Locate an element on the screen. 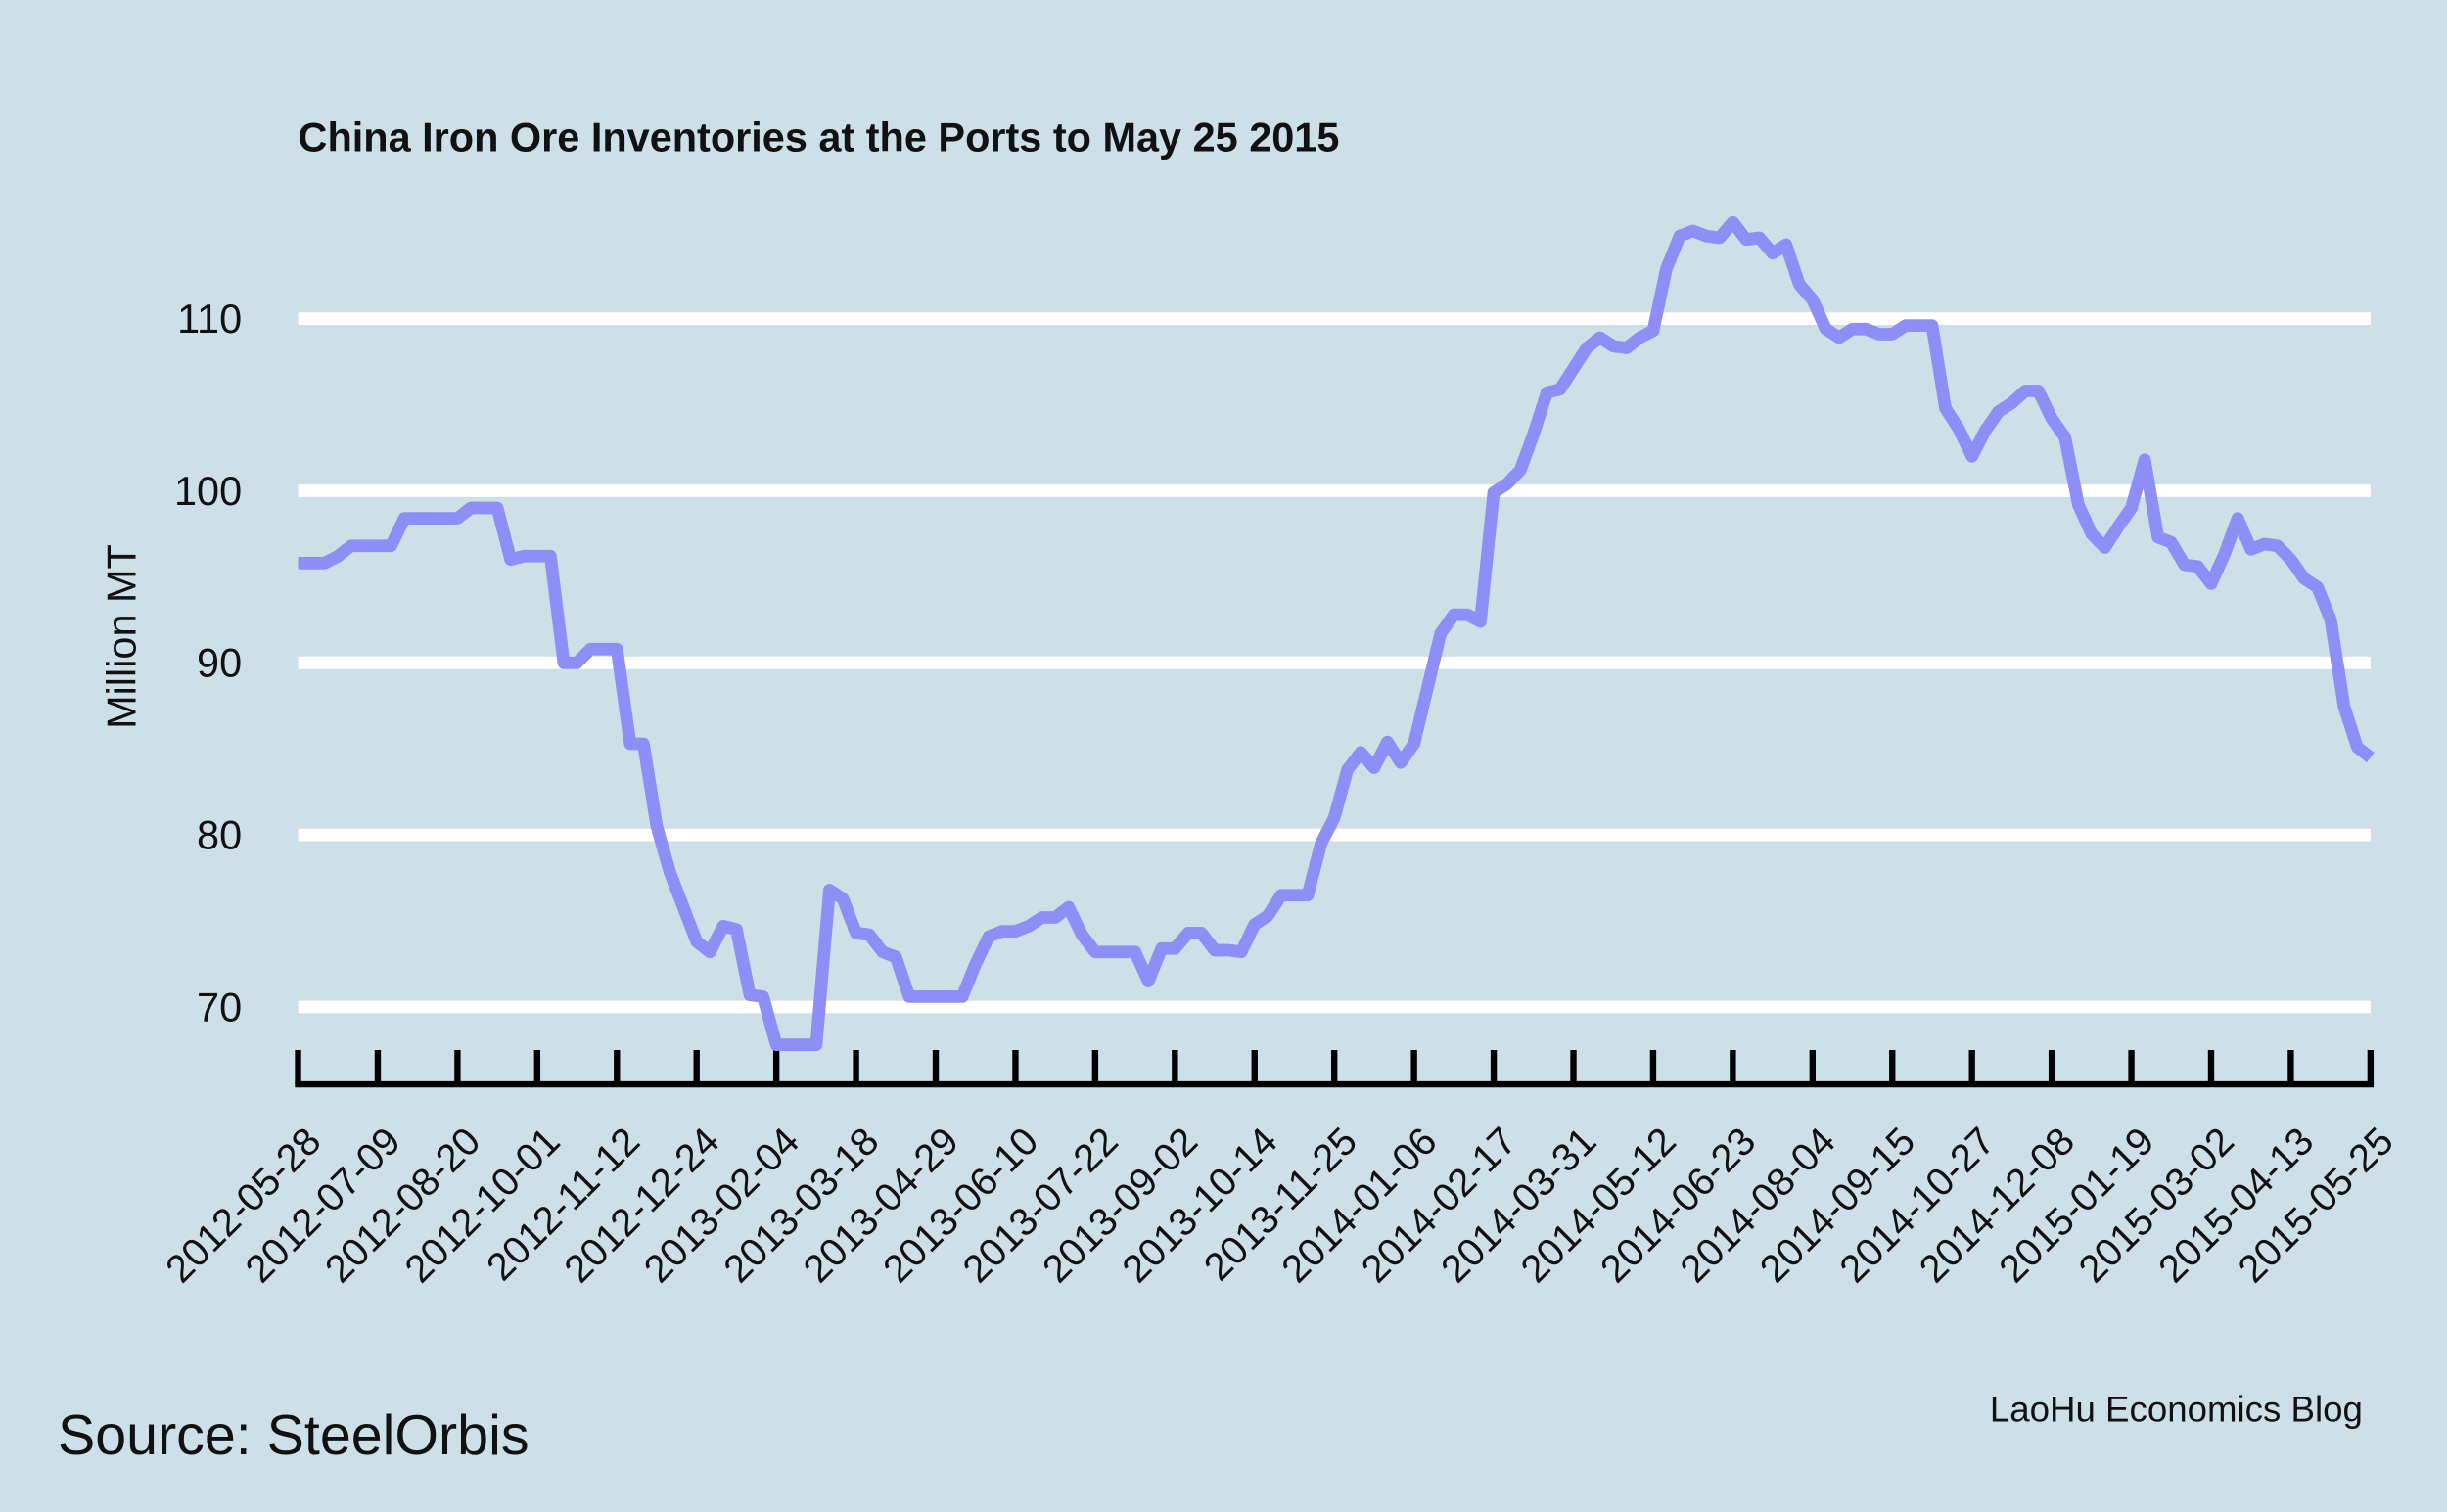 This screenshot has width=2447, height=1512. y-axis-label: Million MT is located at coordinates (122, 636).